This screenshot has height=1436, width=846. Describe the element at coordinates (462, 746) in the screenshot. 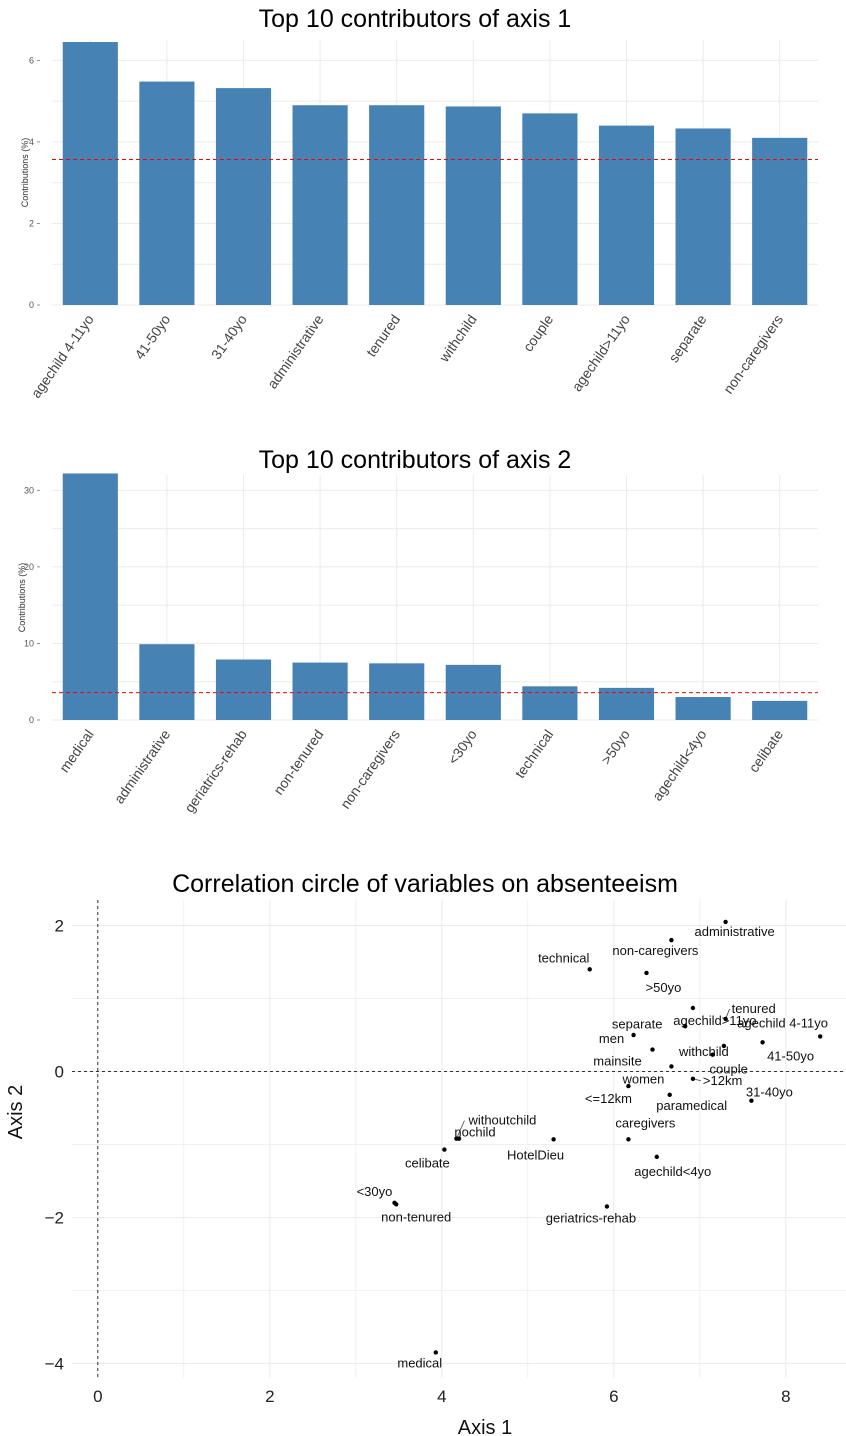

I see `x-category-label: <30yo` at that location.